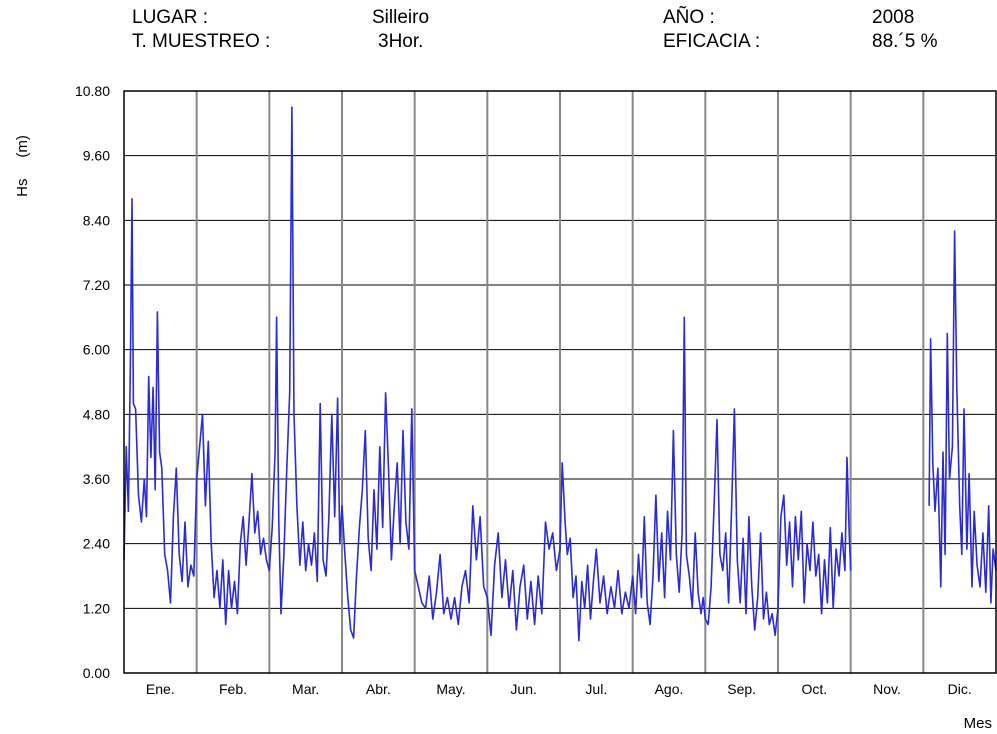  Describe the element at coordinates (893, 17) in the screenshot. I see `ano-value: 2008` at that location.